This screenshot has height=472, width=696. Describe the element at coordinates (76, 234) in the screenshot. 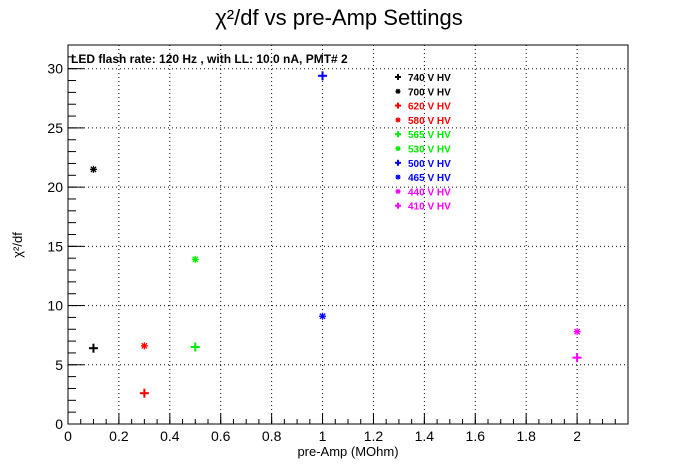

I see `y-axis-ticks` at that location.